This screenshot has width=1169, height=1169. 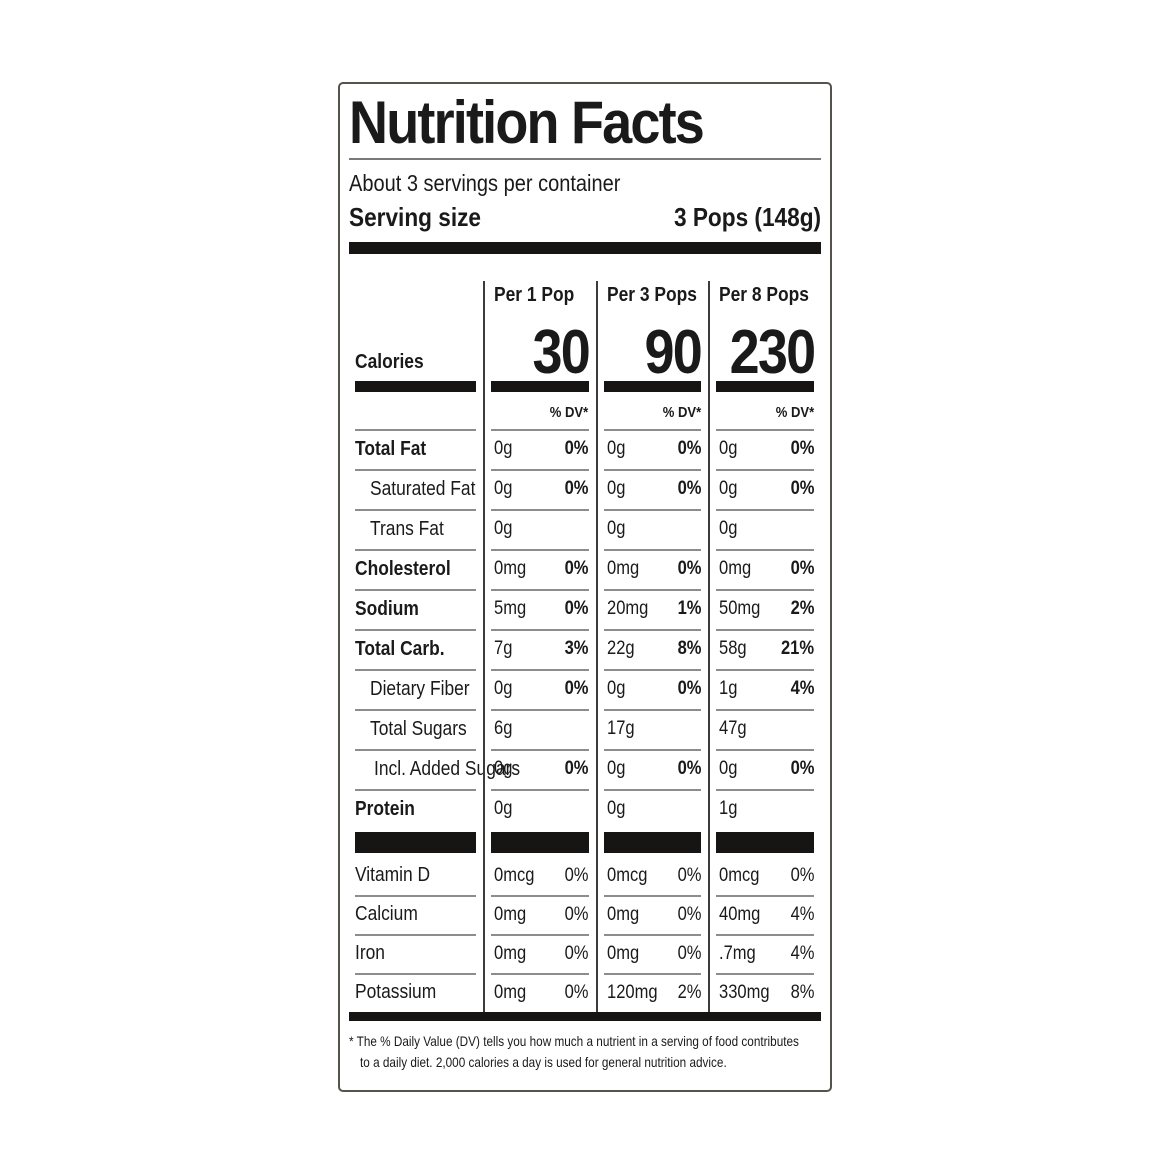 I want to click on nutrient-amount: 0mg, so click(x=622, y=568).